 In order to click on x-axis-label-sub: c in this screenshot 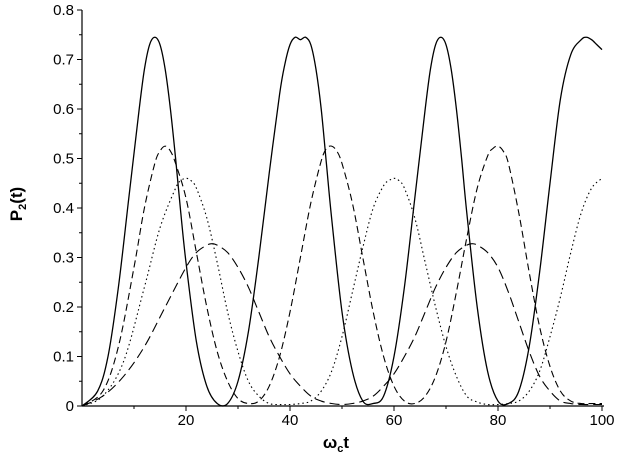, I will do `click(340, 449)`.